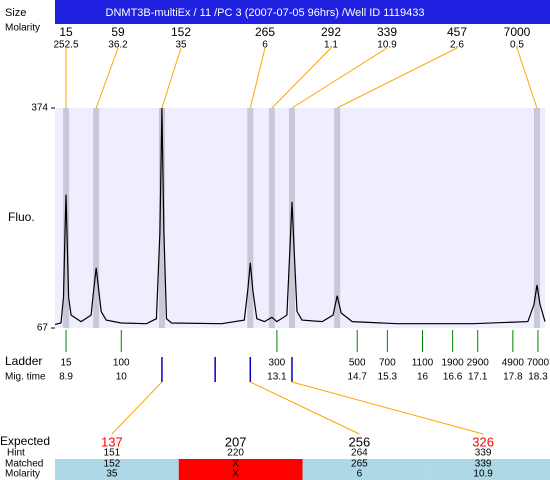 This screenshot has height=480, width=550. What do you see at coordinates (478, 363) in the screenshot?
I see `ladder-size: 2900` at bounding box center [478, 363].